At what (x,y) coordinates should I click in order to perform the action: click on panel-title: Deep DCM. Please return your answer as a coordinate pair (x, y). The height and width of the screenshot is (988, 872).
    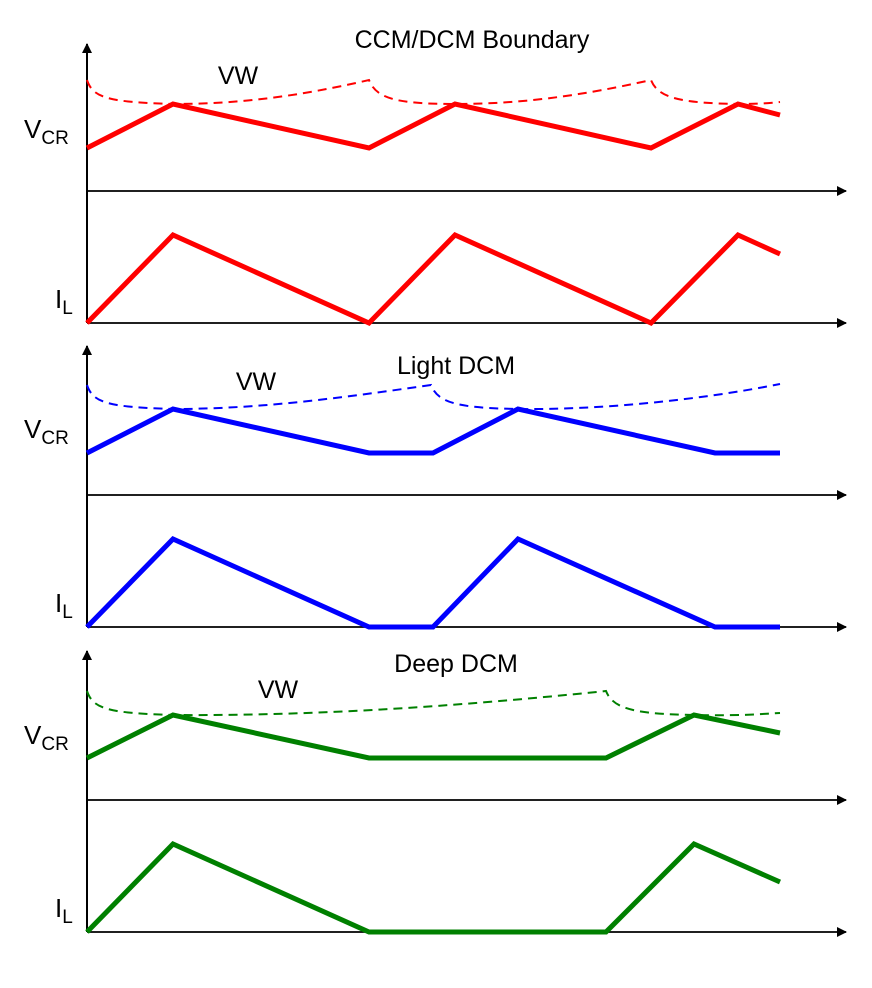
    Looking at the image, I should click on (456, 664).